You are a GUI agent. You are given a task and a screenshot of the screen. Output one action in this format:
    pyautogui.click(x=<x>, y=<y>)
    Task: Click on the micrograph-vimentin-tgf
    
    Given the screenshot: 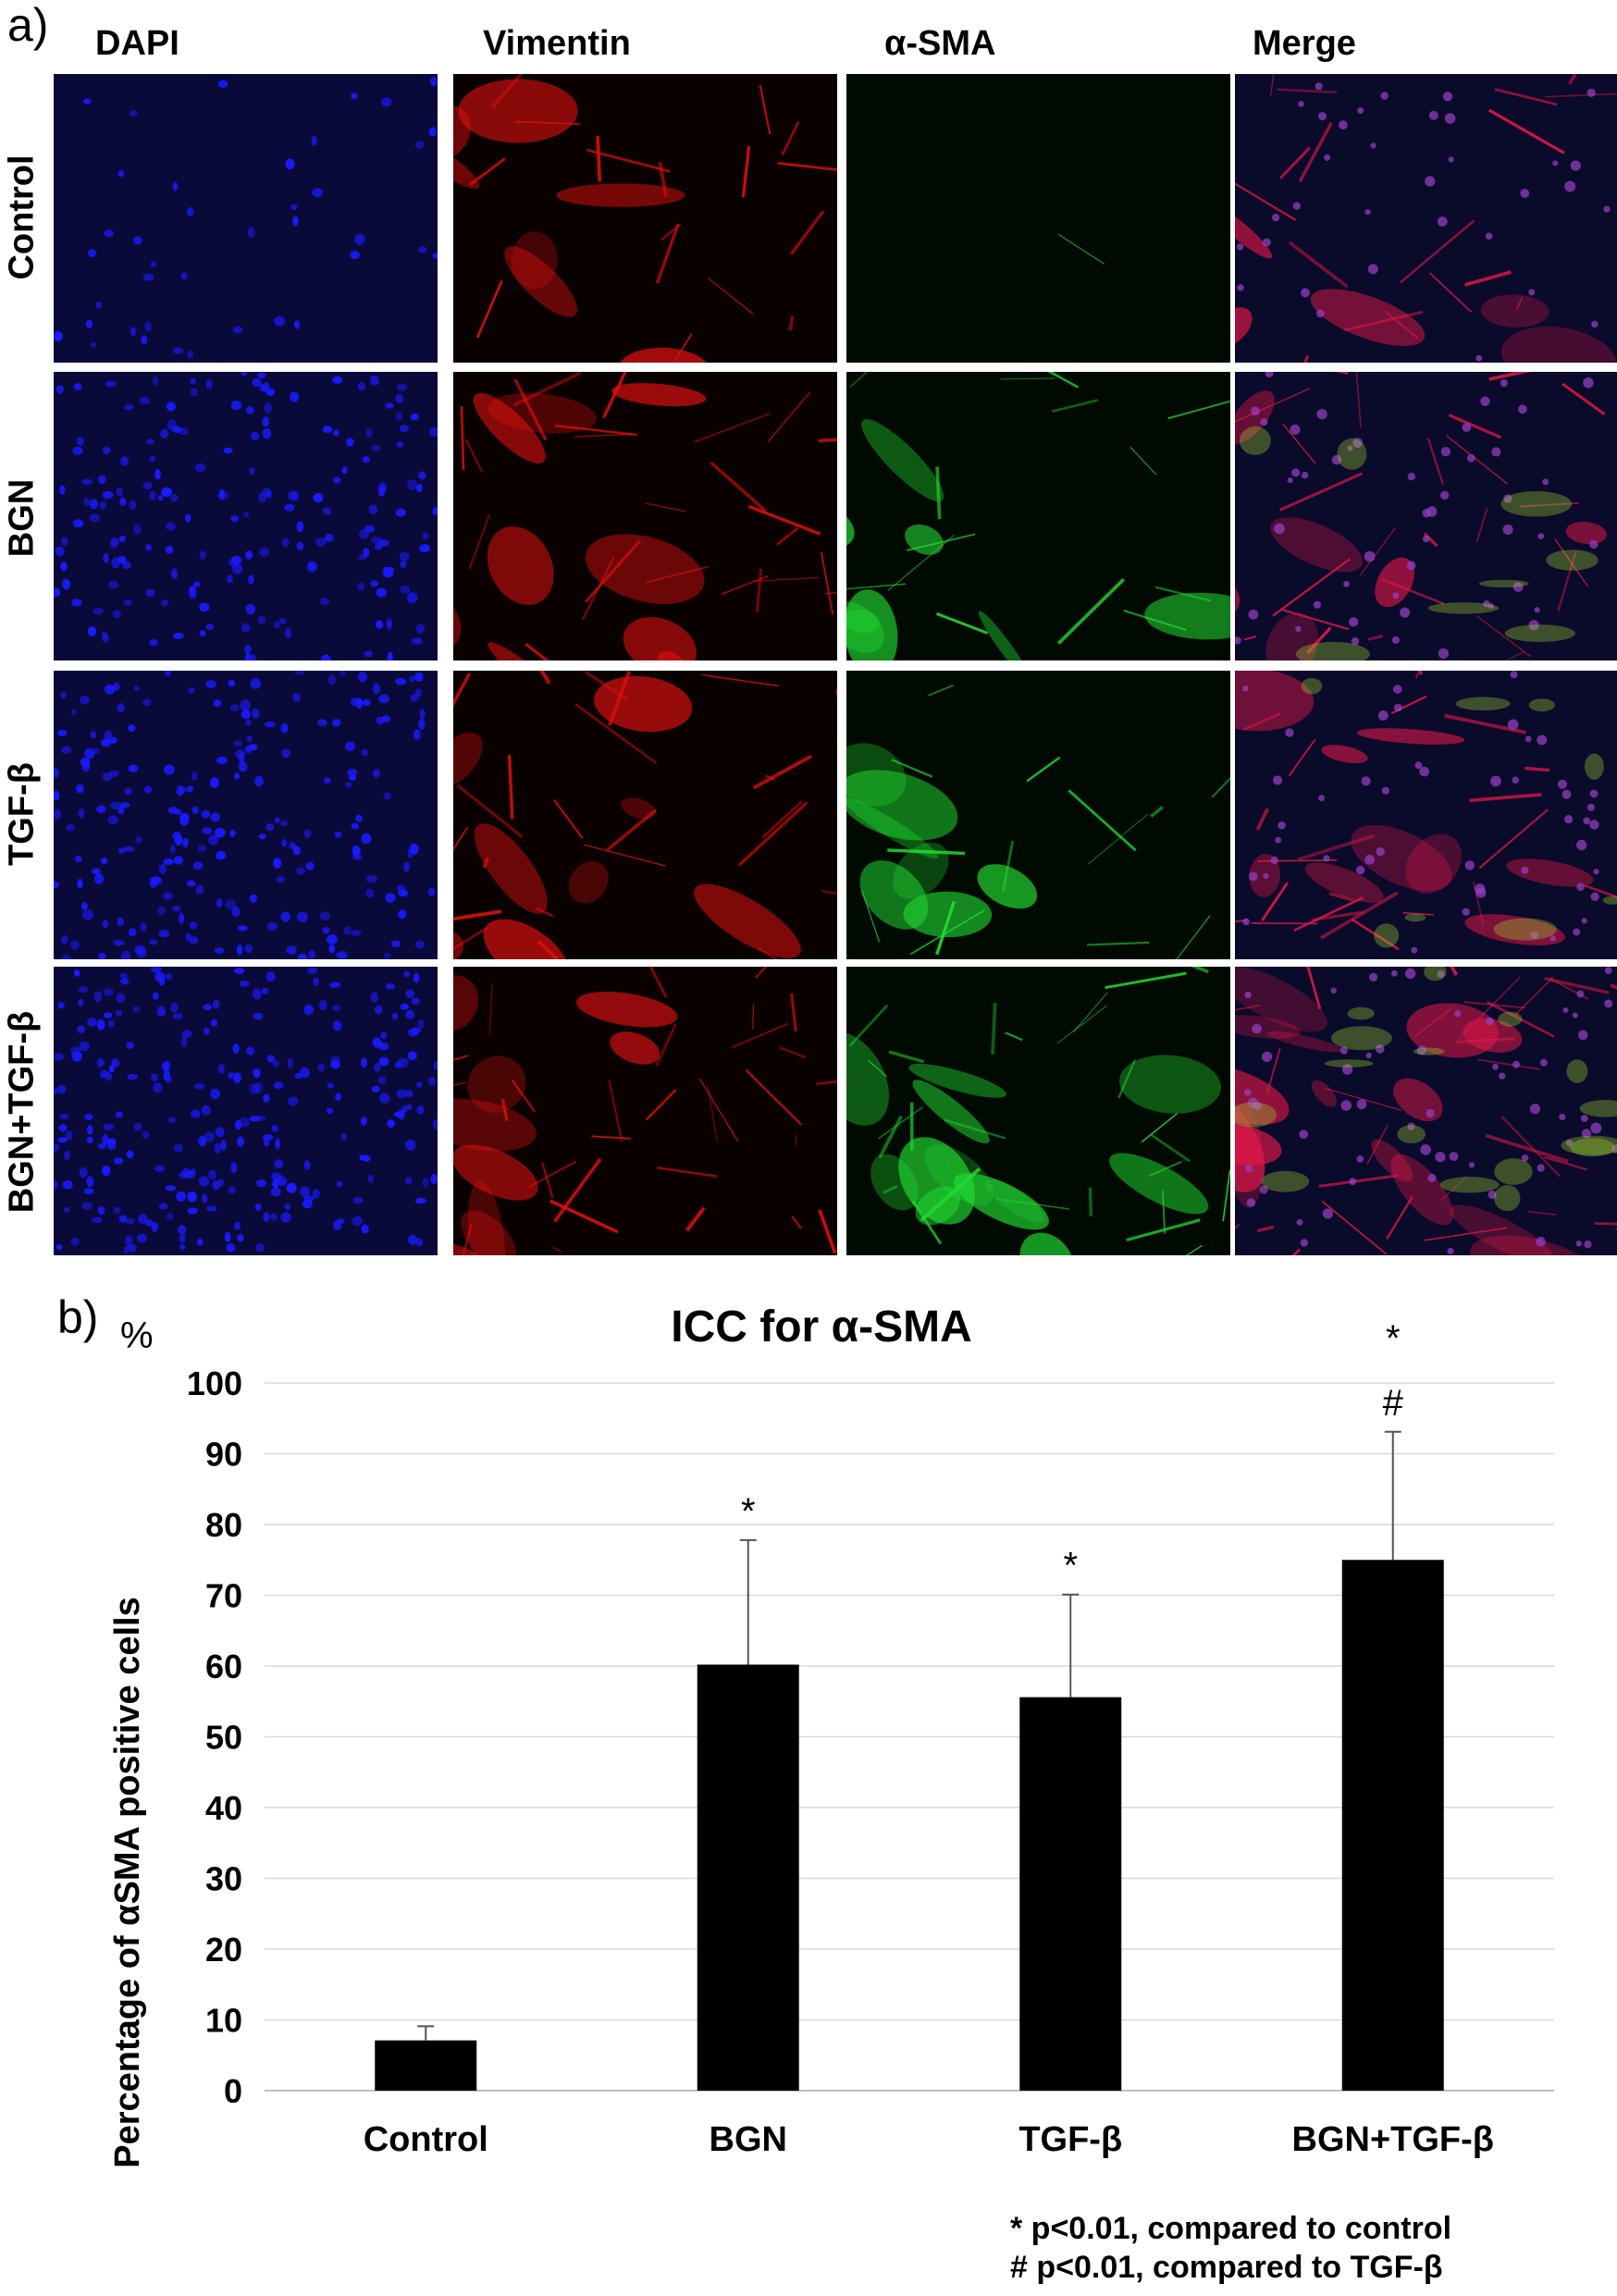 What is the action you would take?
    pyautogui.click(x=645, y=815)
    